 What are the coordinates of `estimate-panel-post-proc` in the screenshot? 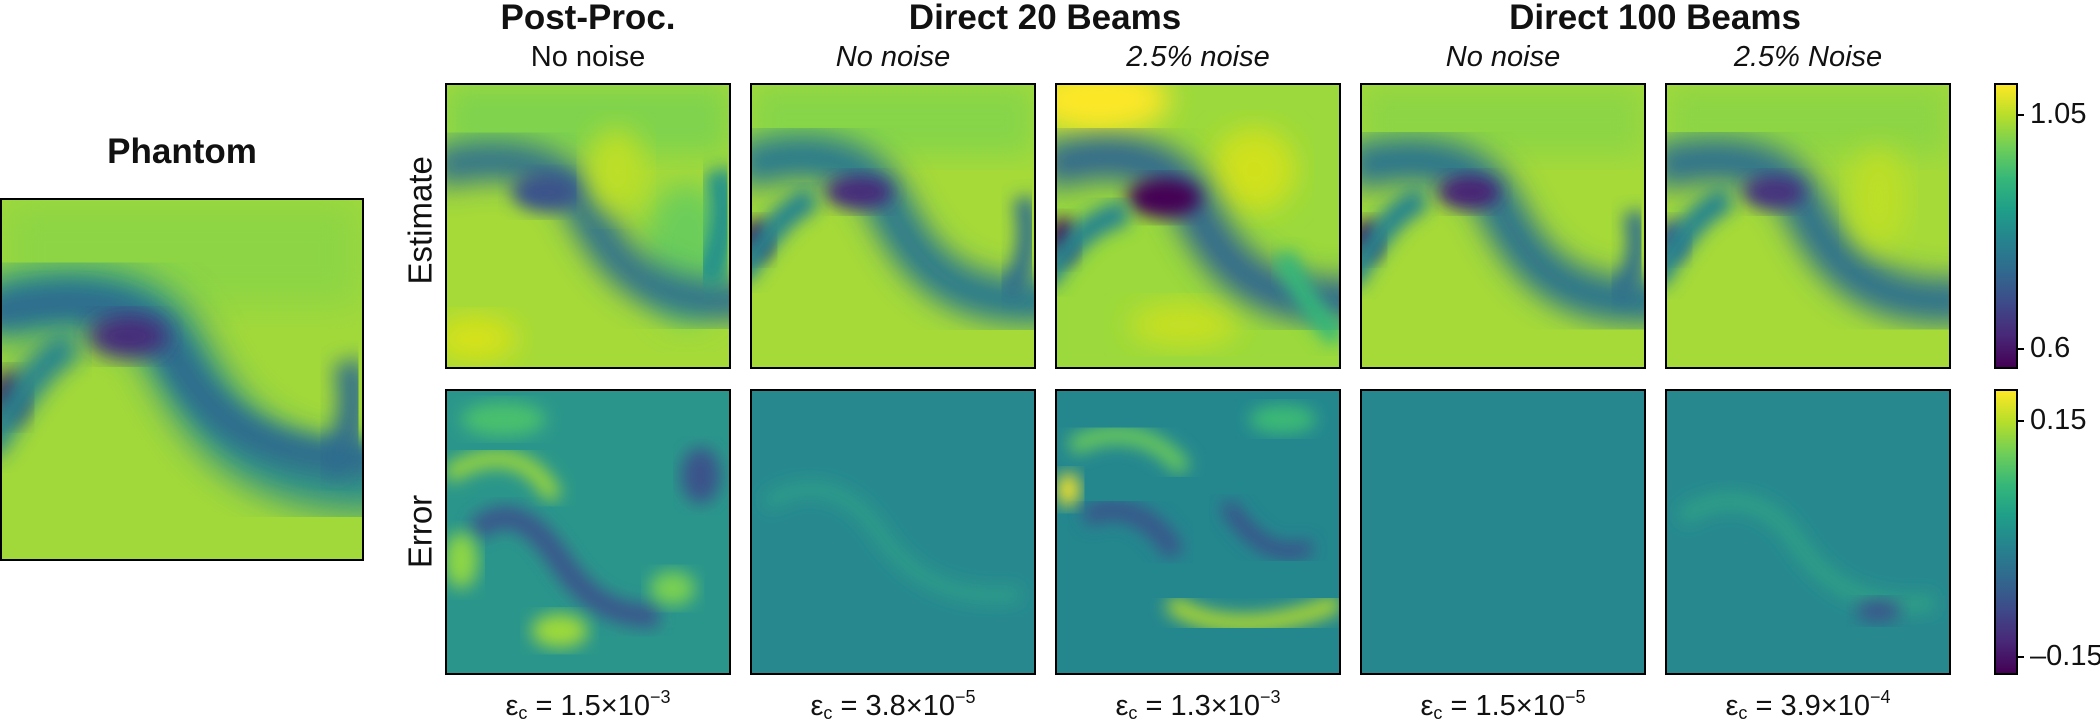 It's located at (588, 226).